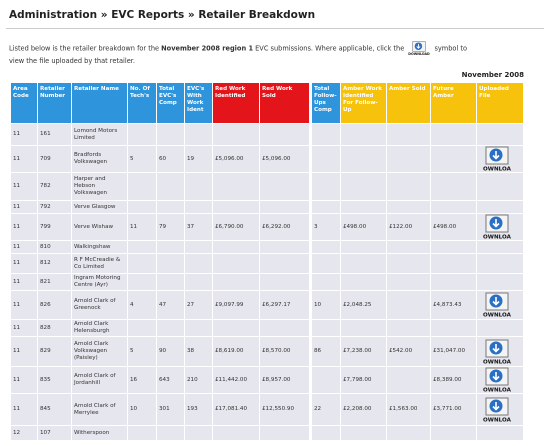 The width and height of the screenshot is (550, 446). Describe the element at coordinates (99, 351) in the screenshot. I see `cell: Arnold Clark Volkswagen (Paisley)` at that location.